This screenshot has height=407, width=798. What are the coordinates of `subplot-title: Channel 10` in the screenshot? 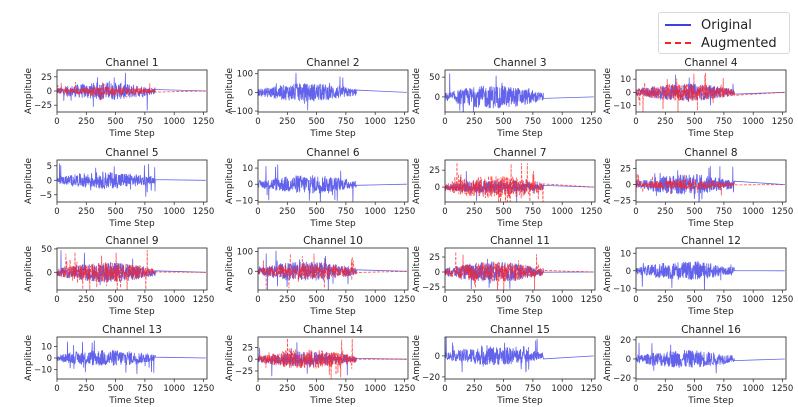 It's located at (333, 241).